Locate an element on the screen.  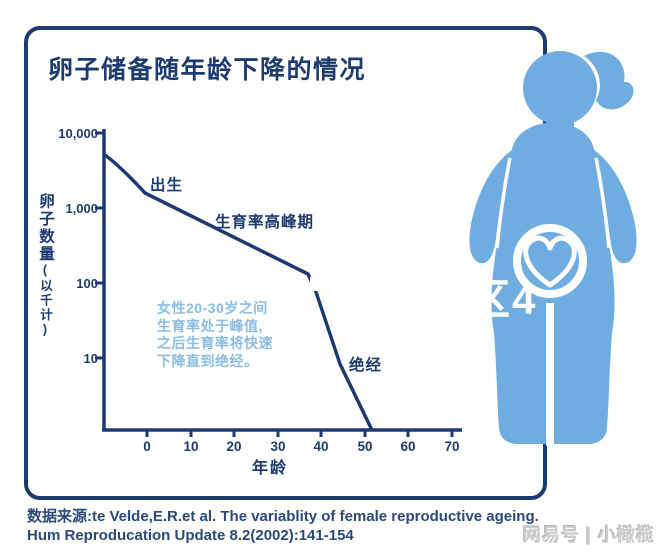
left-arm is located at coordinates (490, 207).